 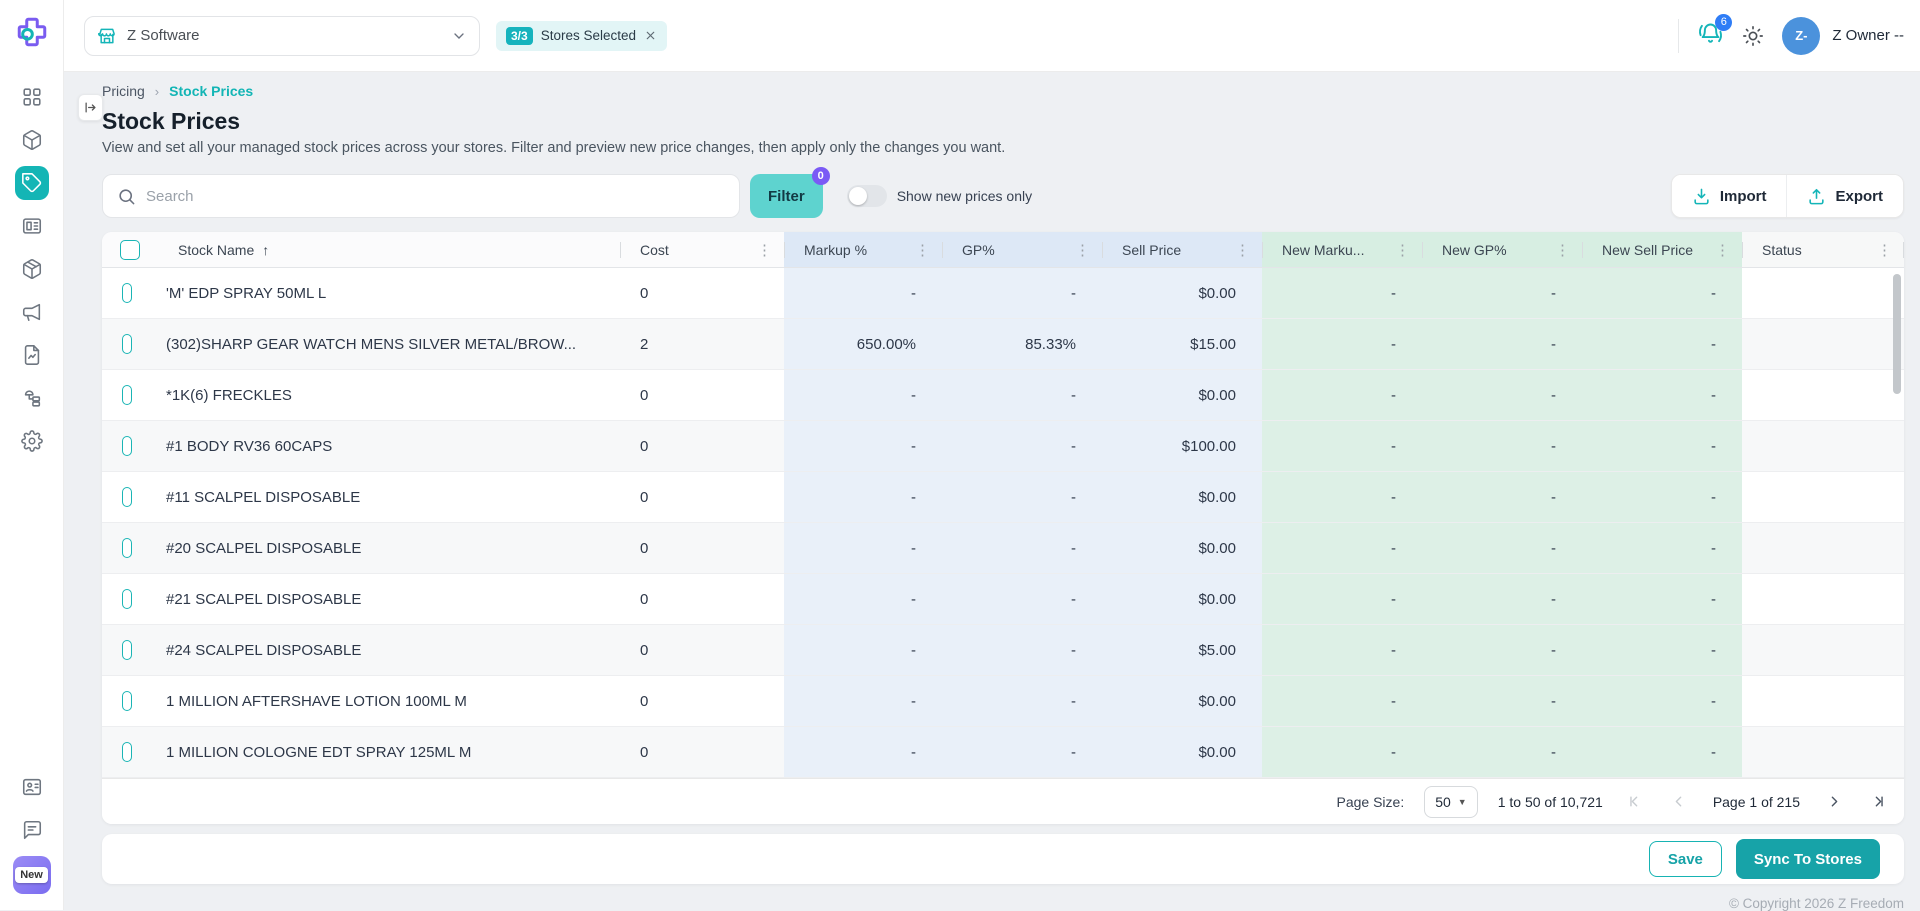 What do you see at coordinates (1685, 859) in the screenshot?
I see `save-button: Save` at bounding box center [1685, 859].